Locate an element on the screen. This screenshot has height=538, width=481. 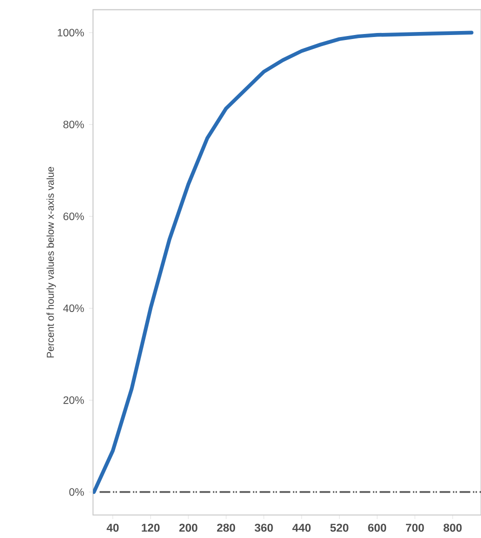
x-tick-label: 200 is located at coordinates (188, 528).